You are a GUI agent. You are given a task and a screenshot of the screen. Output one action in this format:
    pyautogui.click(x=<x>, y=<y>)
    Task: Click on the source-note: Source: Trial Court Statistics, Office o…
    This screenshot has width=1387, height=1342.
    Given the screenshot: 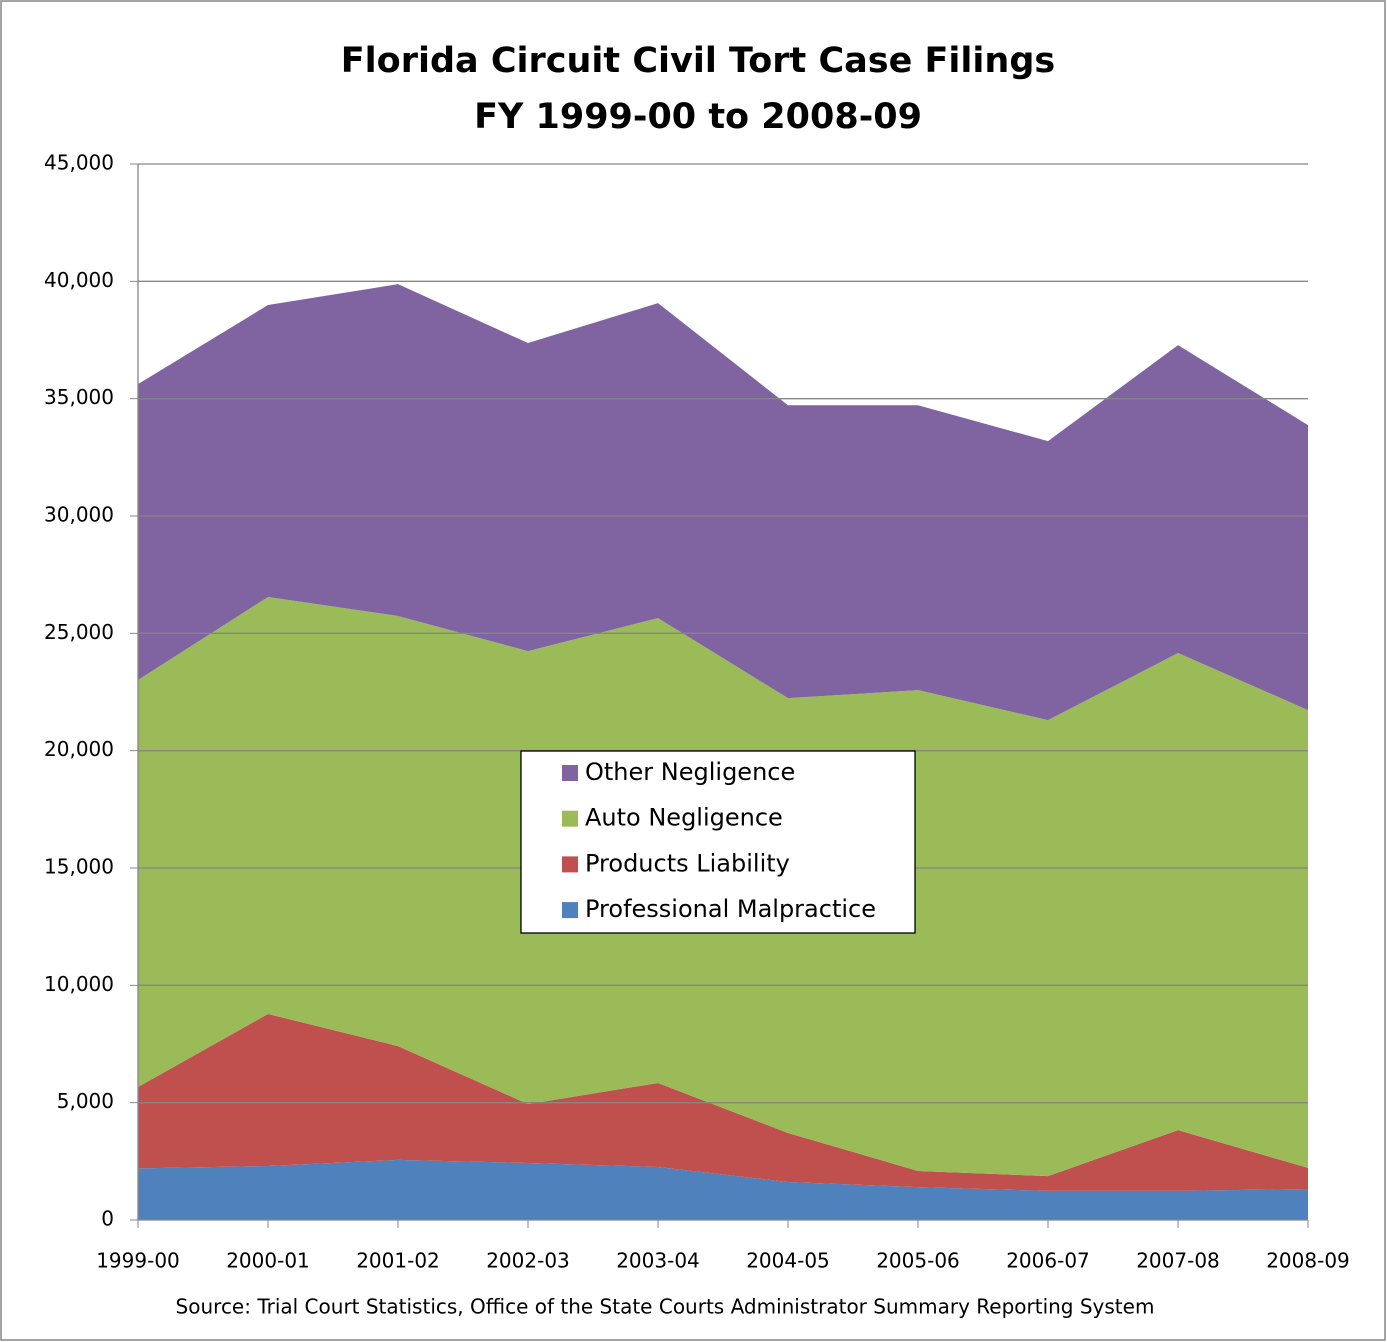 What is the action you would take?
    pyautogui.click(x=665, y=1307)
    